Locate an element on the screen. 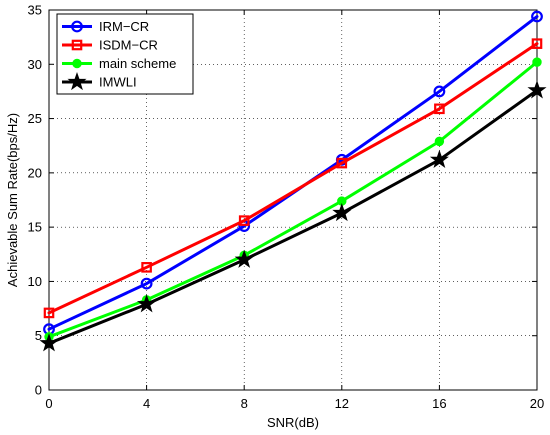 Image resolution: width=550 pixels, height=435 pixels. x-axis-label: SNR(dB) is located at coordinates (293, 422).